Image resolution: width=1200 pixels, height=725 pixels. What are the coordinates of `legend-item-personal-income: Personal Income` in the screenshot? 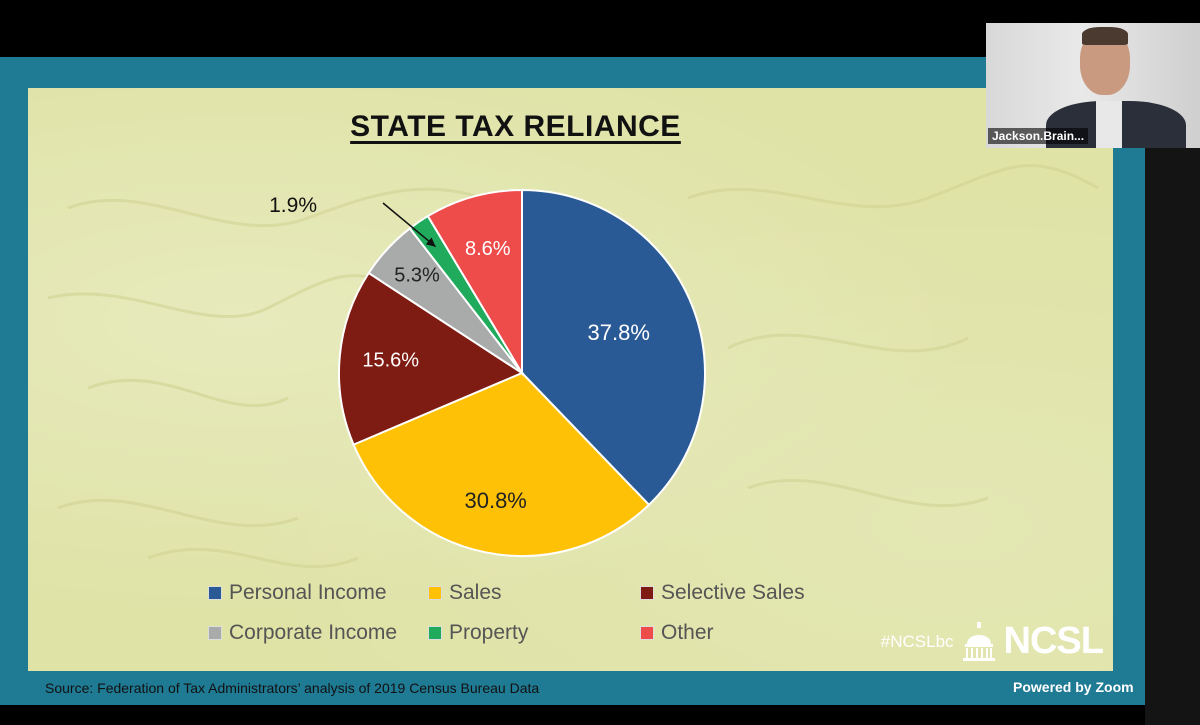 It's located at (297, 593).